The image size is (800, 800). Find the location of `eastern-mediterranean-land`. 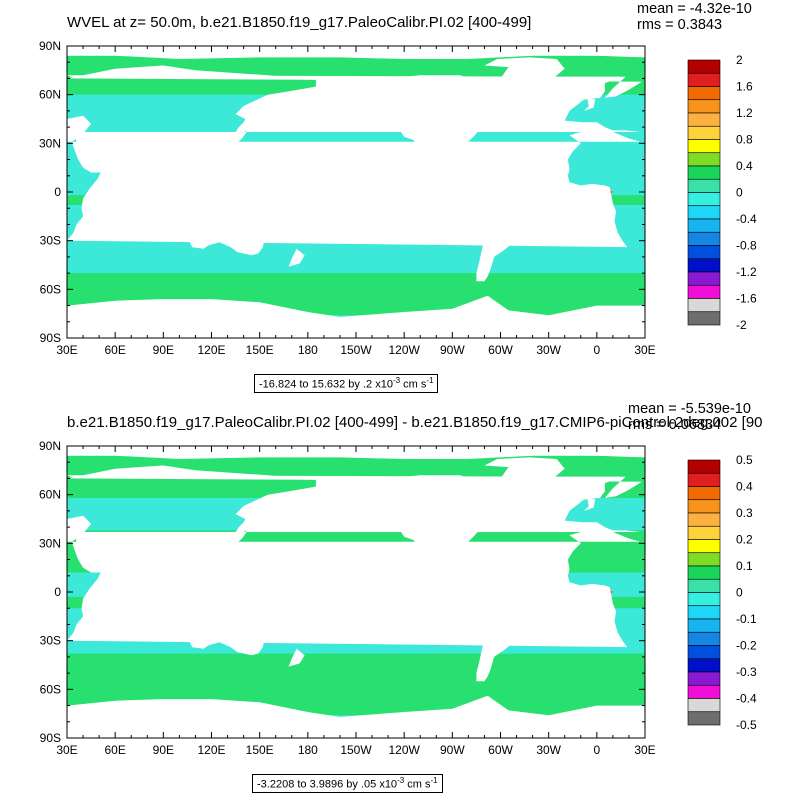

eastern-mediterranean-land is located at coordinates (79, 128).